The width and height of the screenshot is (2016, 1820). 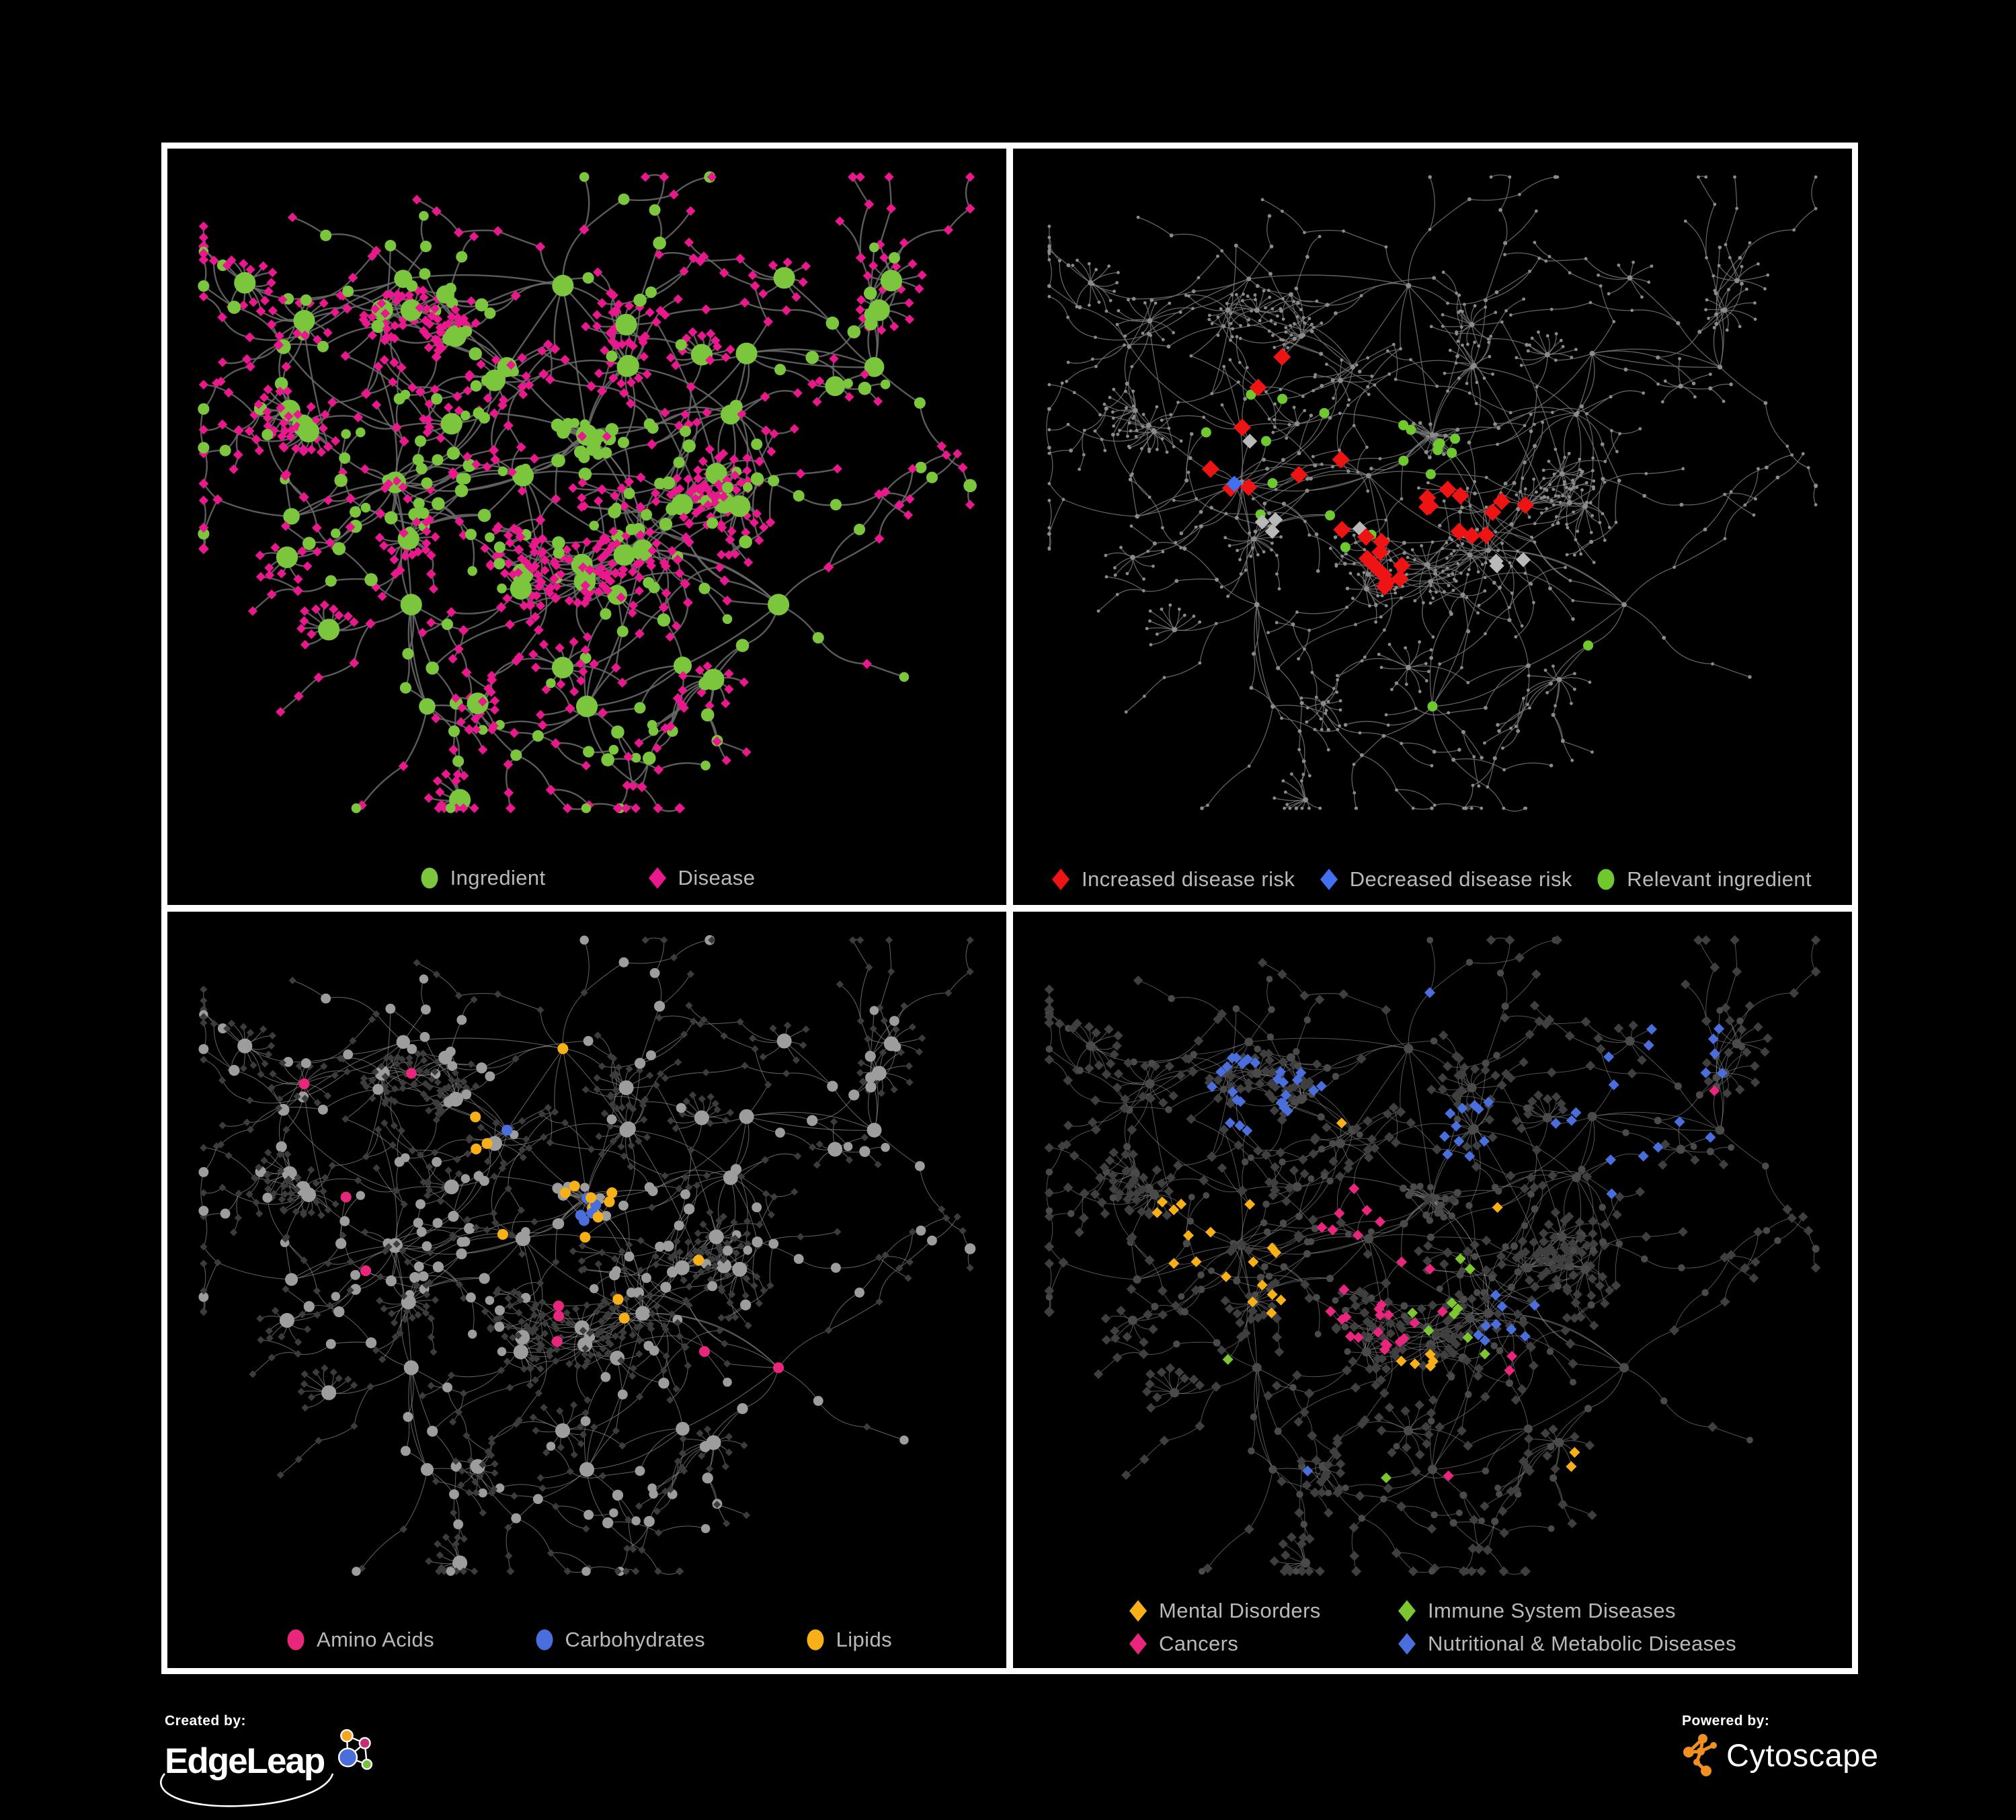 I want to click on legend-label: Amino Acids, so click(x=375, y=1639).